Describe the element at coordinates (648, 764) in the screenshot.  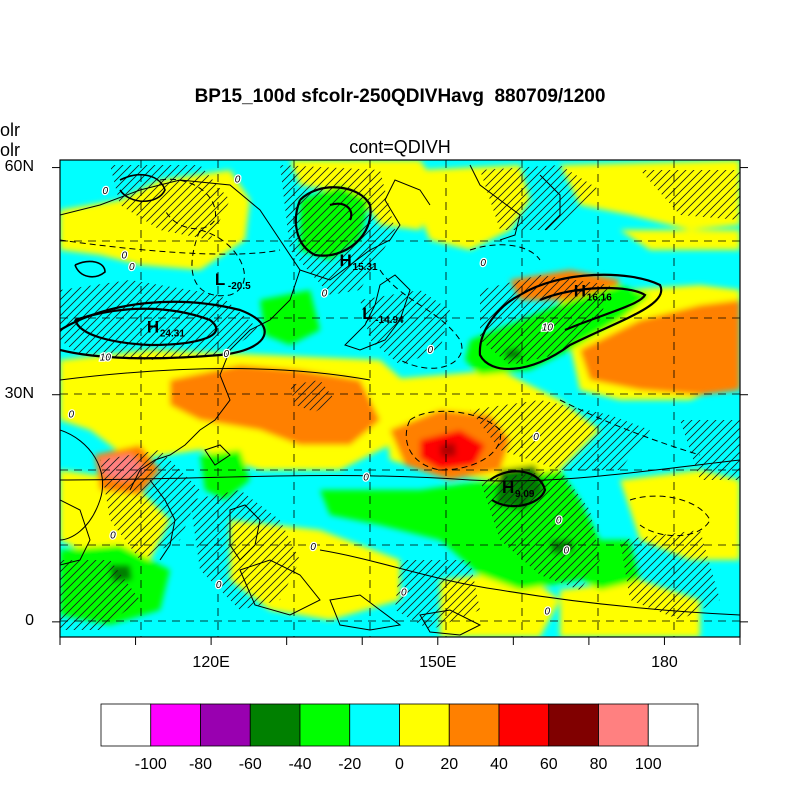
I see `colorbar-label: 100` at that location.